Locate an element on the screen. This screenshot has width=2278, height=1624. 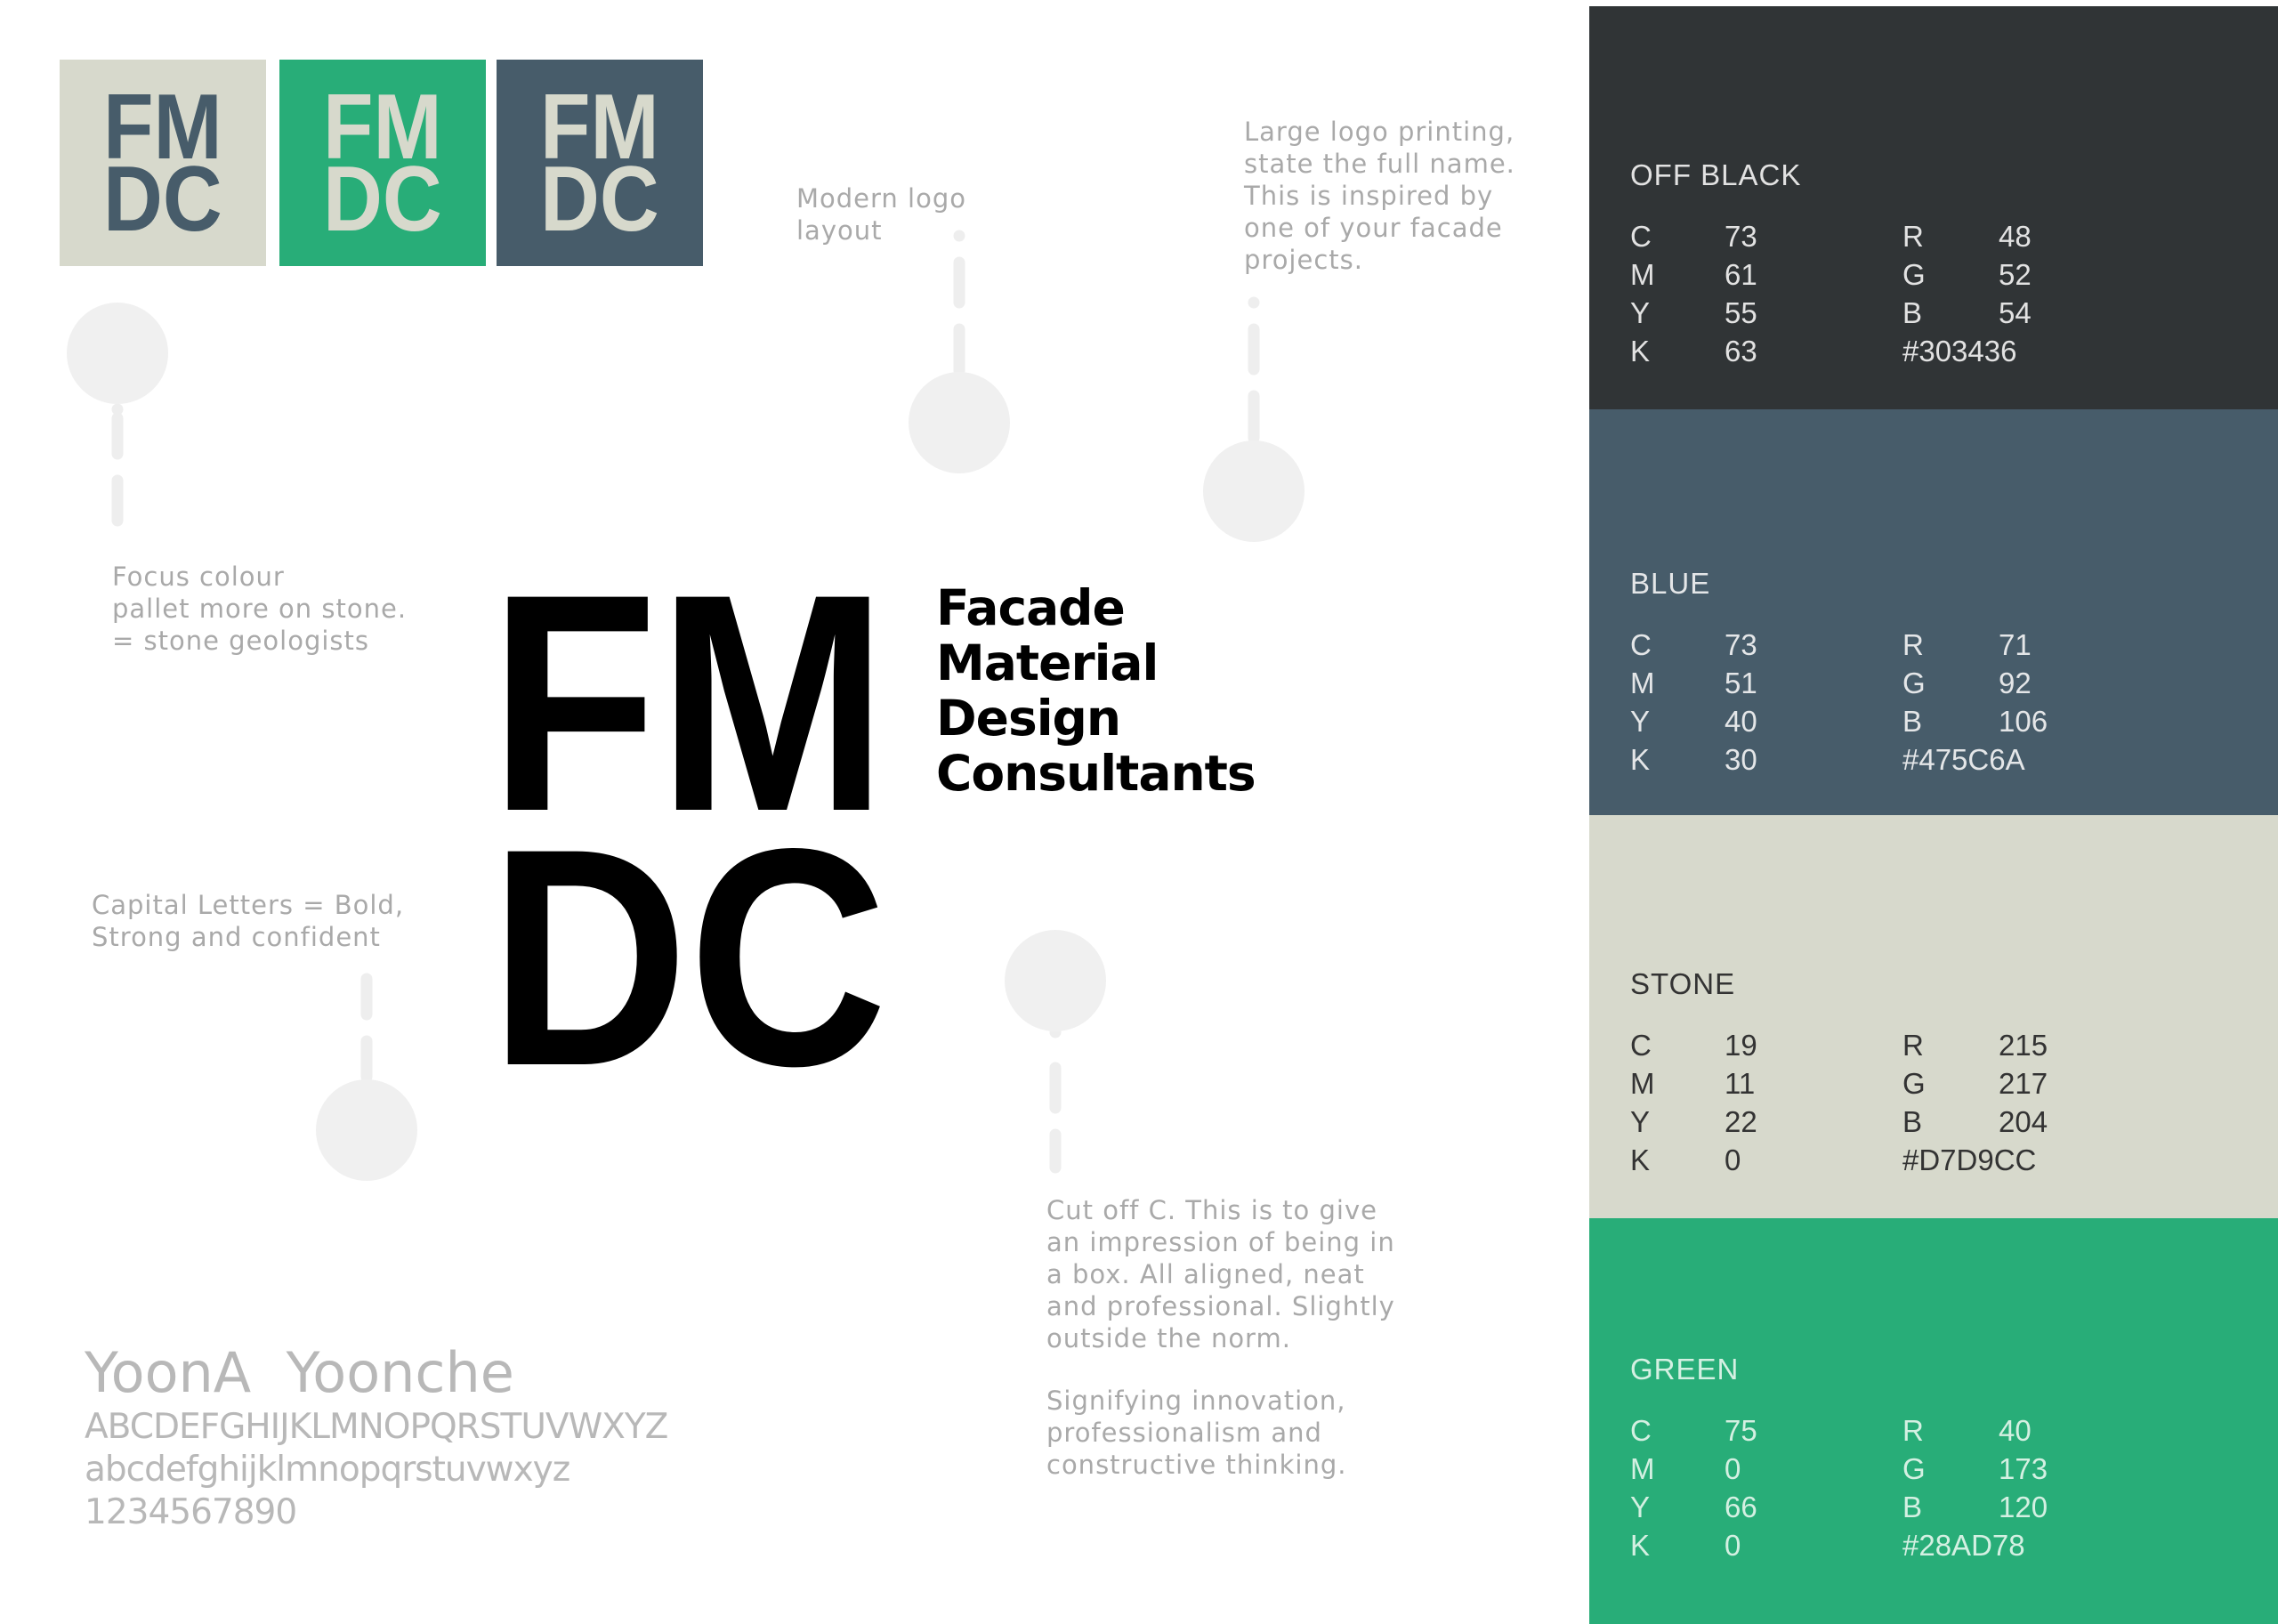
swatch-row: K 0 #28AD78 is located at coordinates (1942, 1547).